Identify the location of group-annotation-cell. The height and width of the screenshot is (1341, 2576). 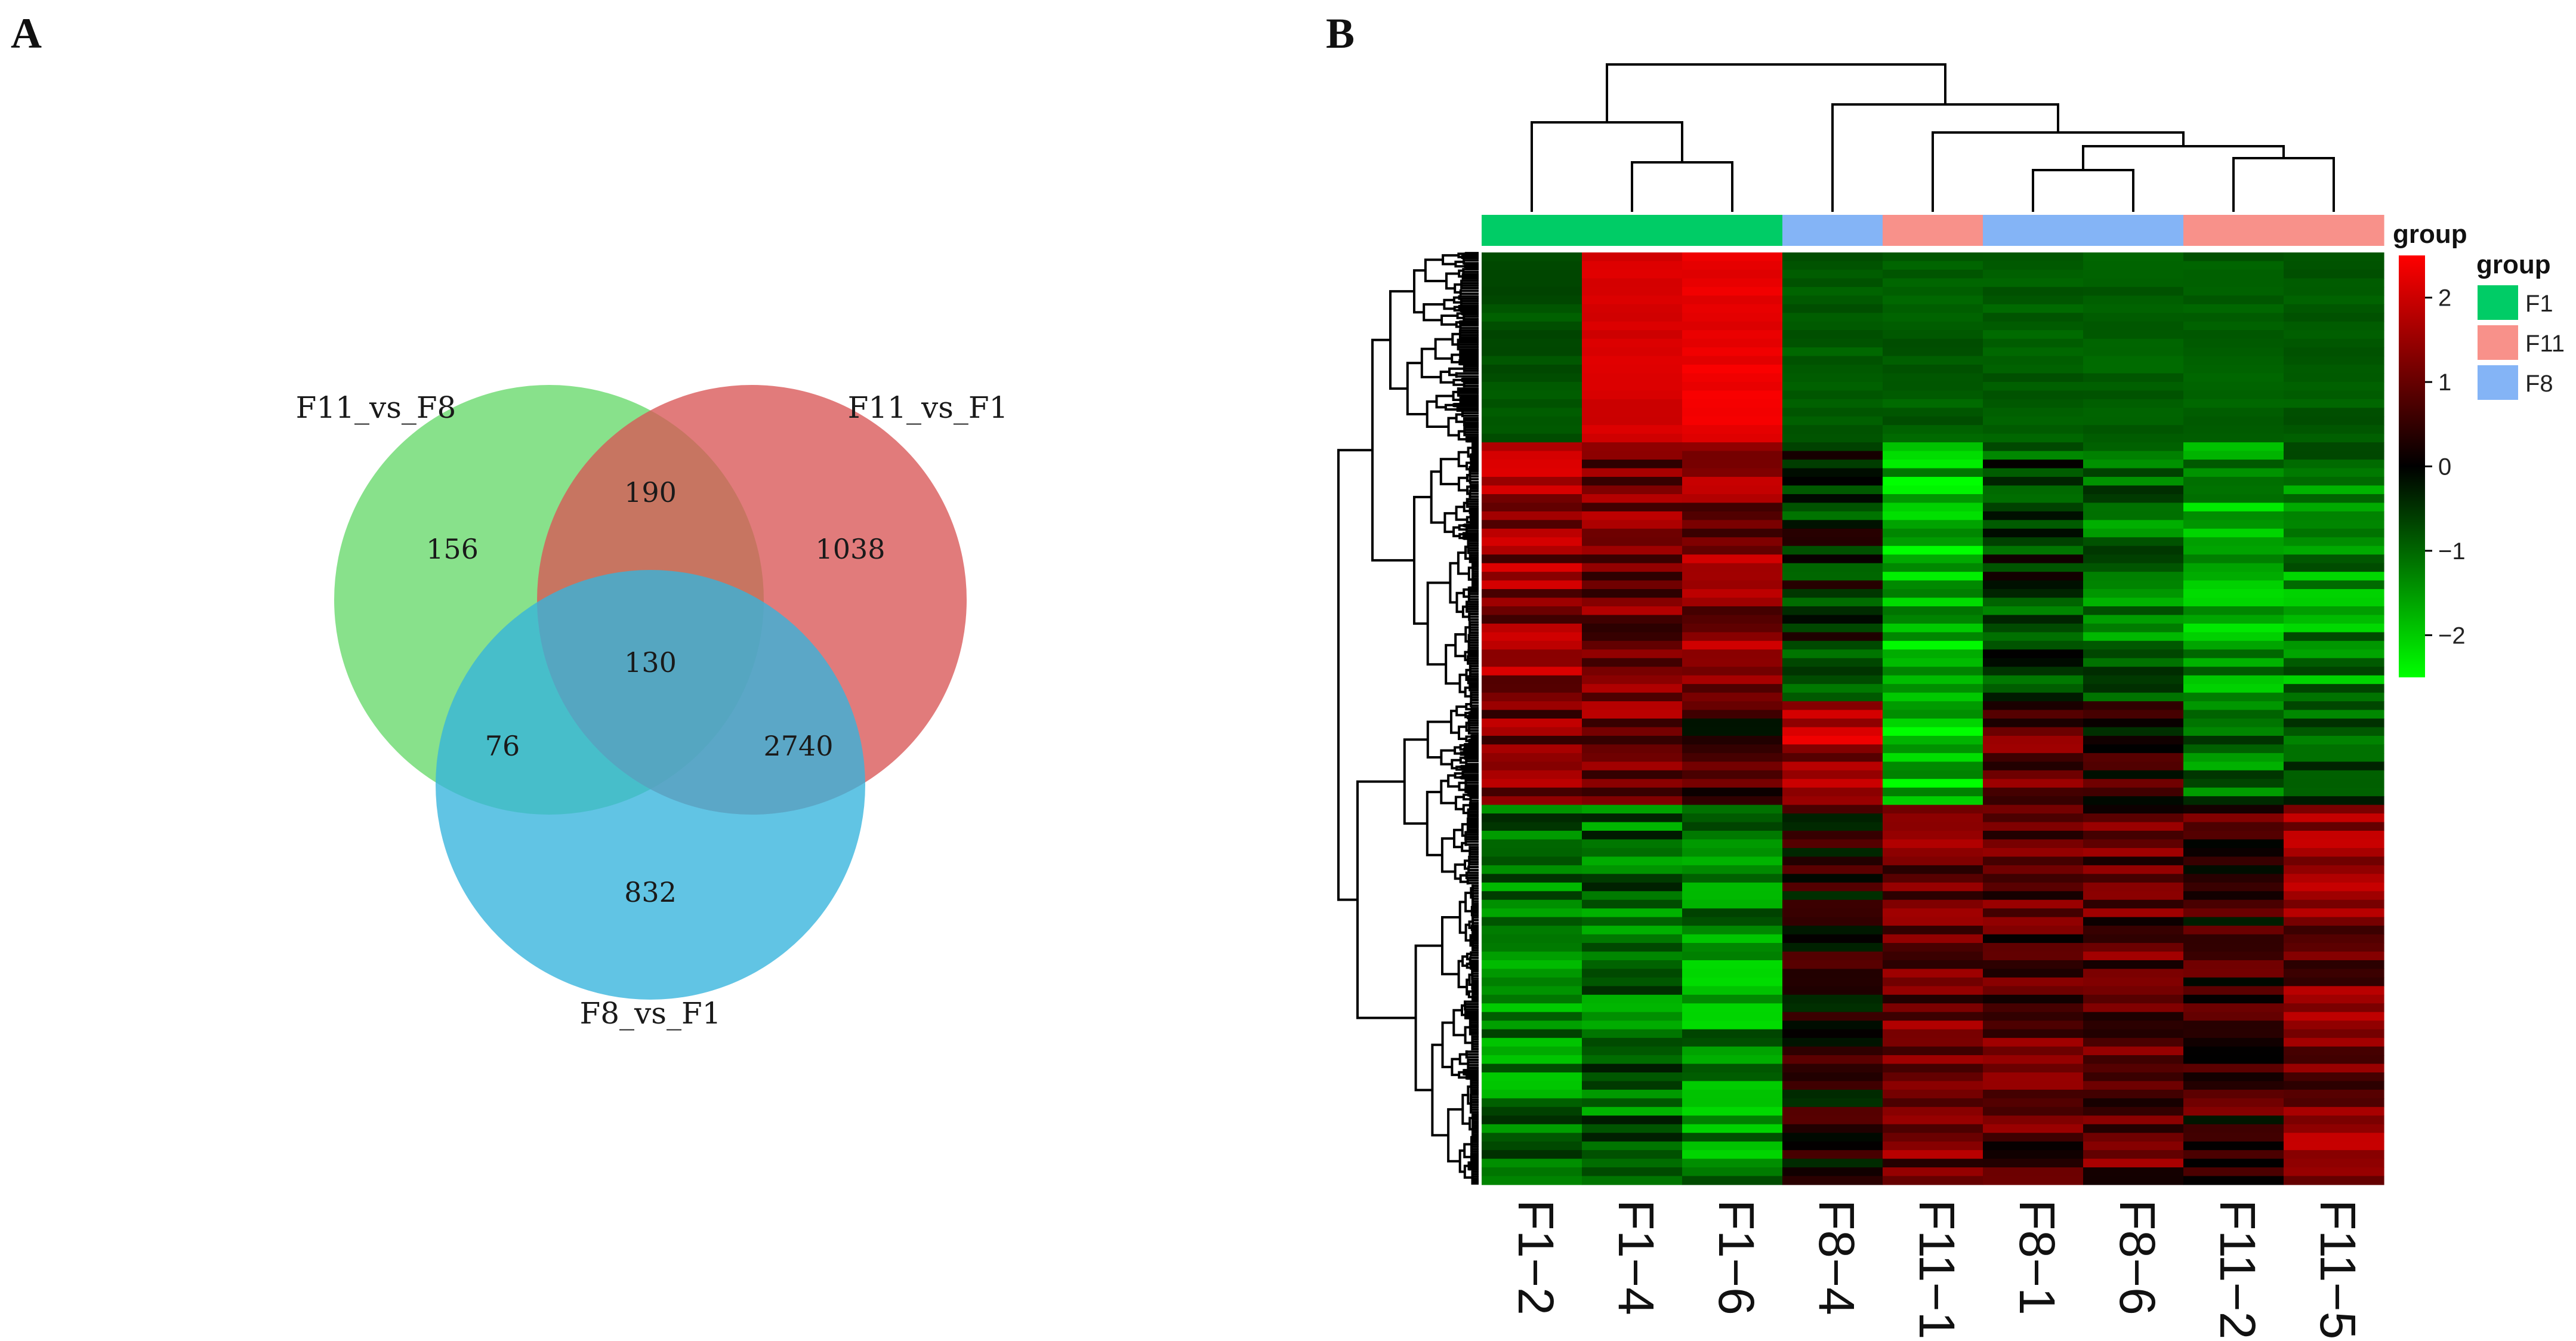
(1532, 230).